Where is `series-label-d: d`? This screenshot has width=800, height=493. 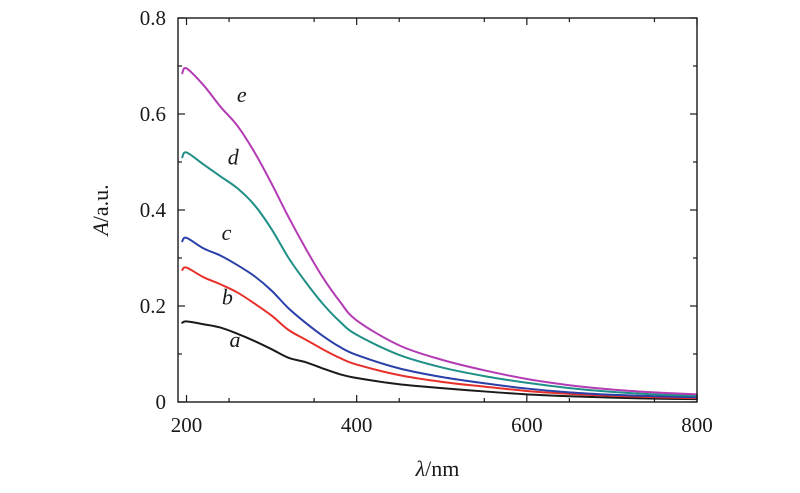 series-label-d: d is located at coordinates (234, 156).